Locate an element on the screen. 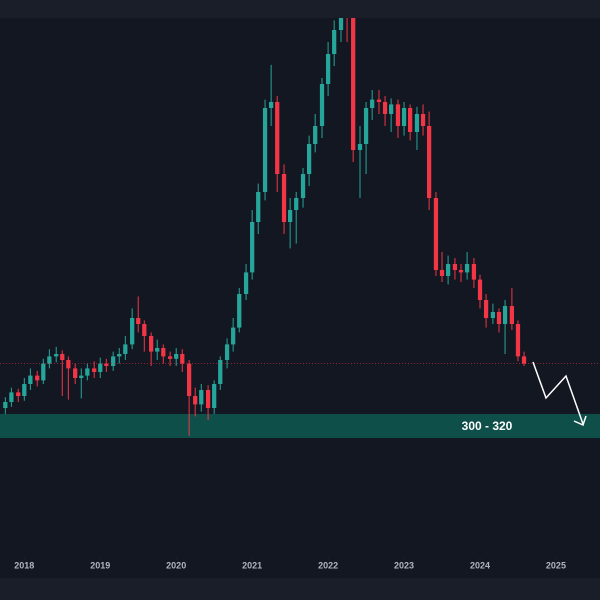 The image size is (600, 600). top-bar is located at coordinates (300, 9).